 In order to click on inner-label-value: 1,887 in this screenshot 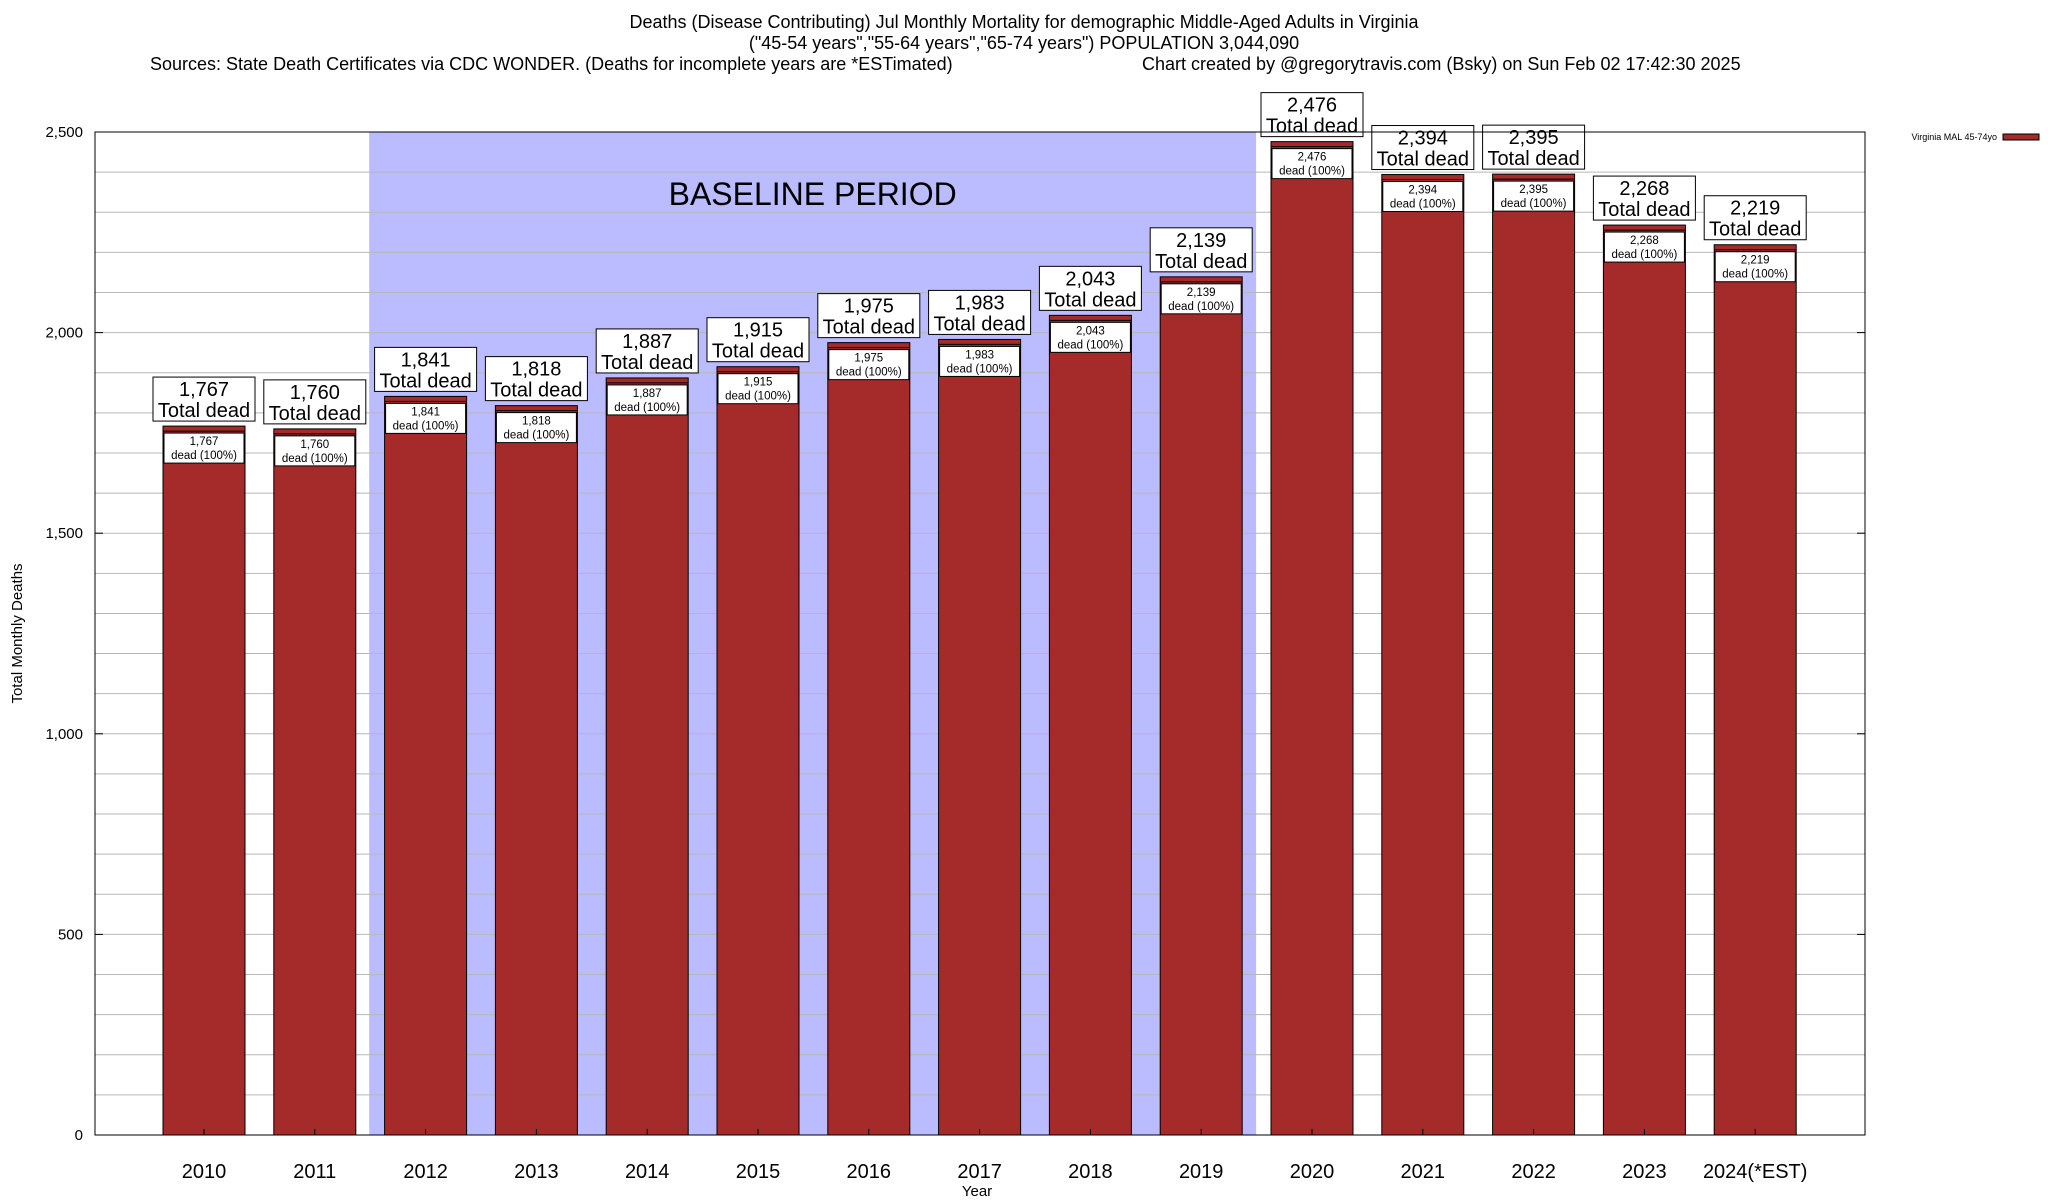, I will do `click(647, 394)`.